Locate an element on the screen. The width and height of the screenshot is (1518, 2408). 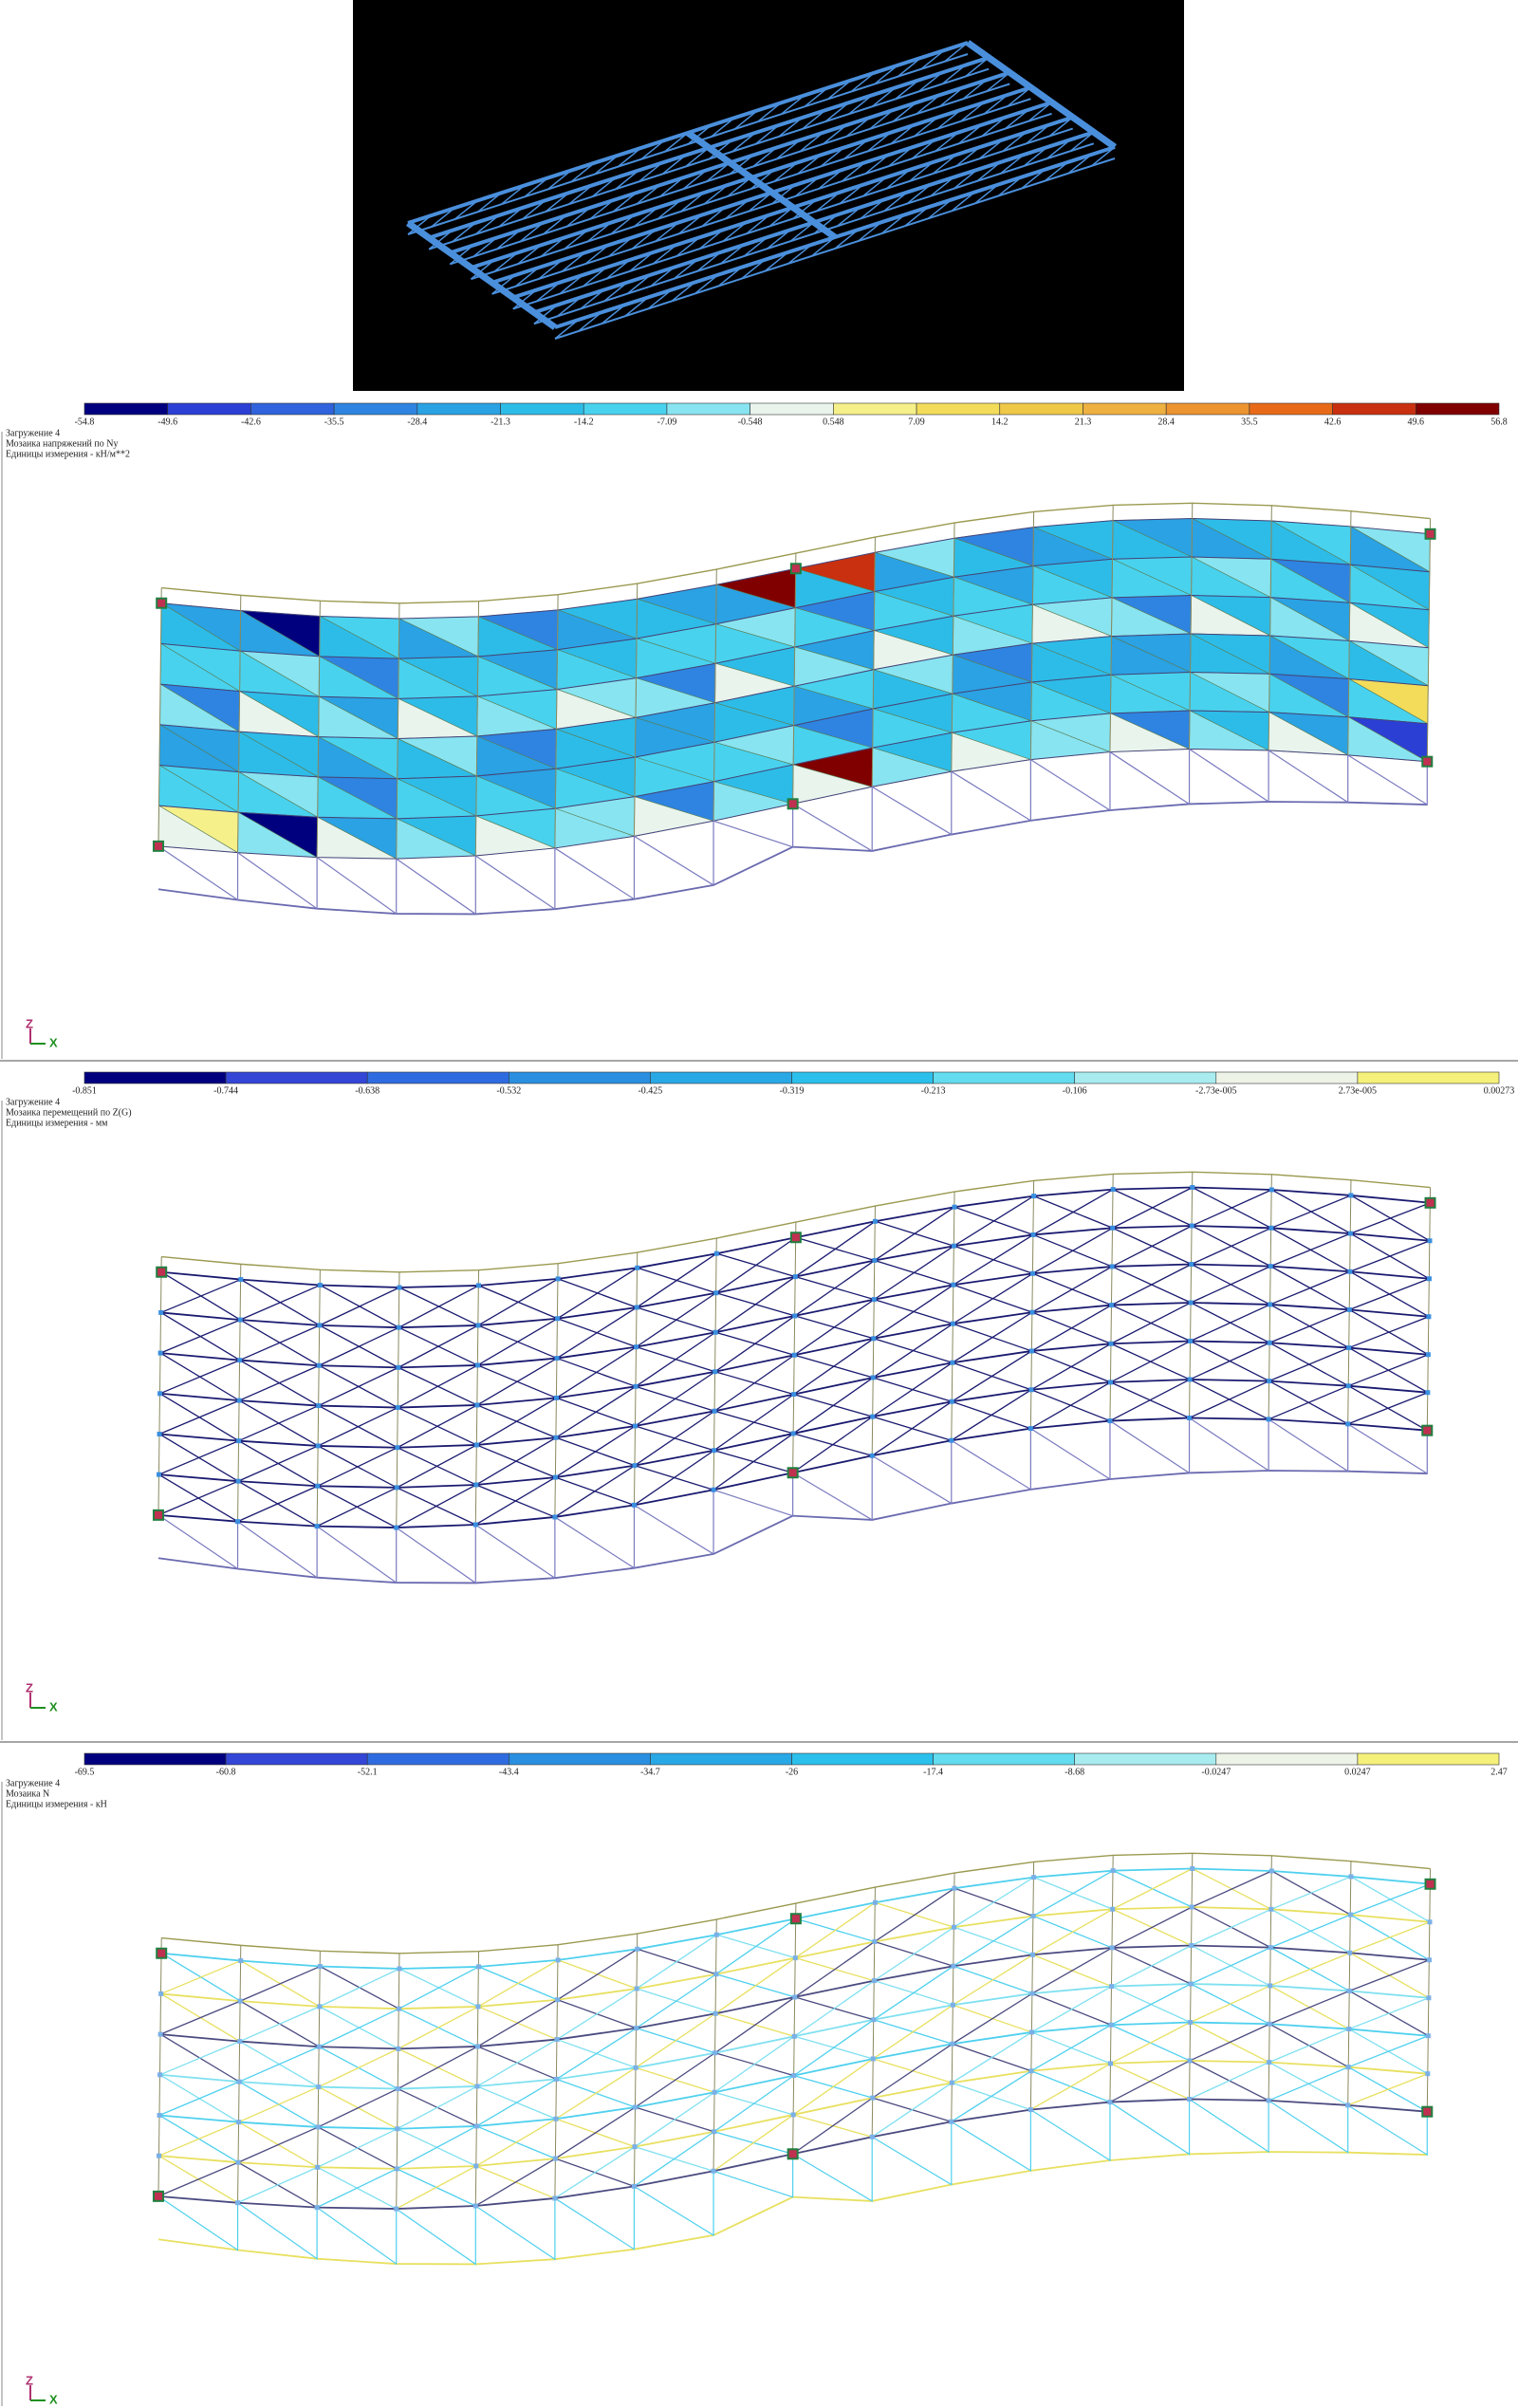
legend-label: 49.6 is located at coordinates (1416, 422).